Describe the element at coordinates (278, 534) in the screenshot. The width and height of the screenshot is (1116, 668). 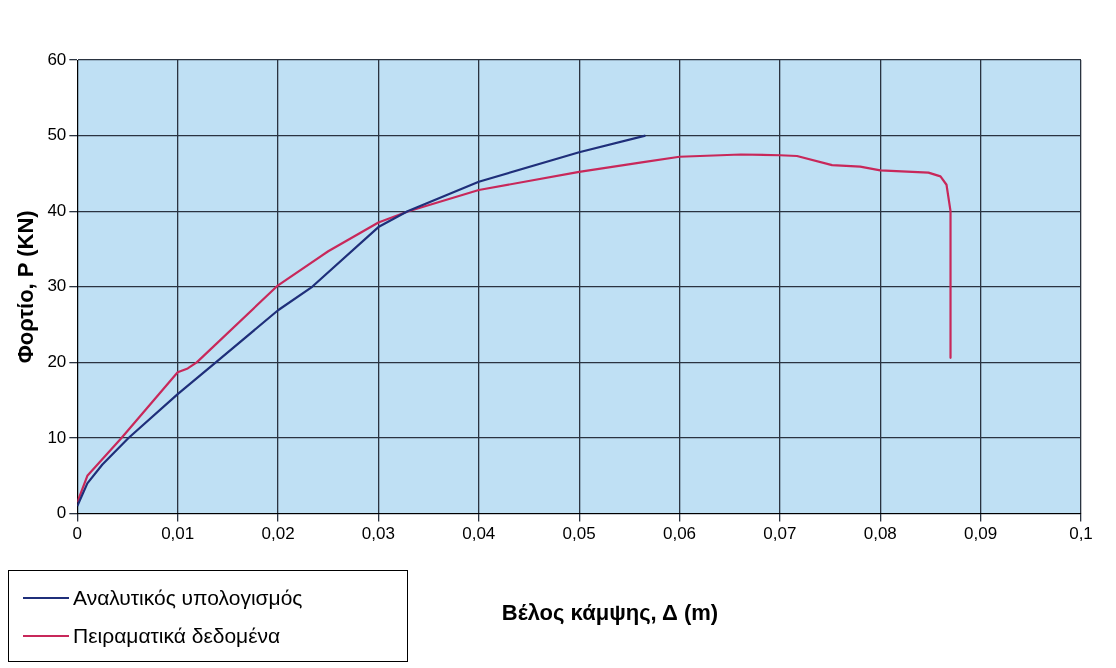
I see `x-tick-label: 0,02` at that location.